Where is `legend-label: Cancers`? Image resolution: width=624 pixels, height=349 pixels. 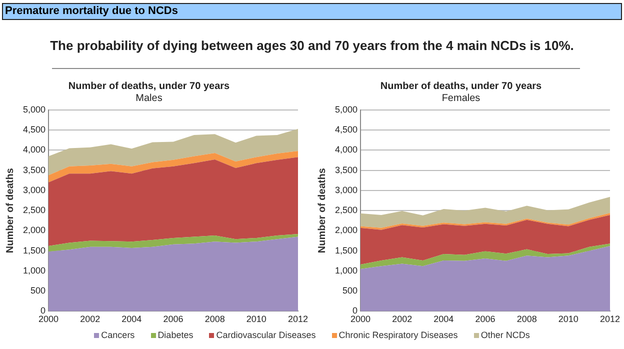 legend-label: Cancers is located at coordinates (117, 335).